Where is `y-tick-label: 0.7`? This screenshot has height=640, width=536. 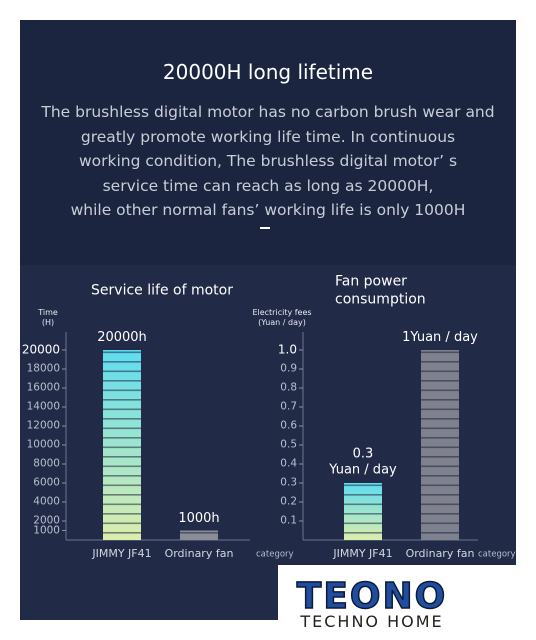 y-tick-label: 0.7 is located at coordinates (288, 406).